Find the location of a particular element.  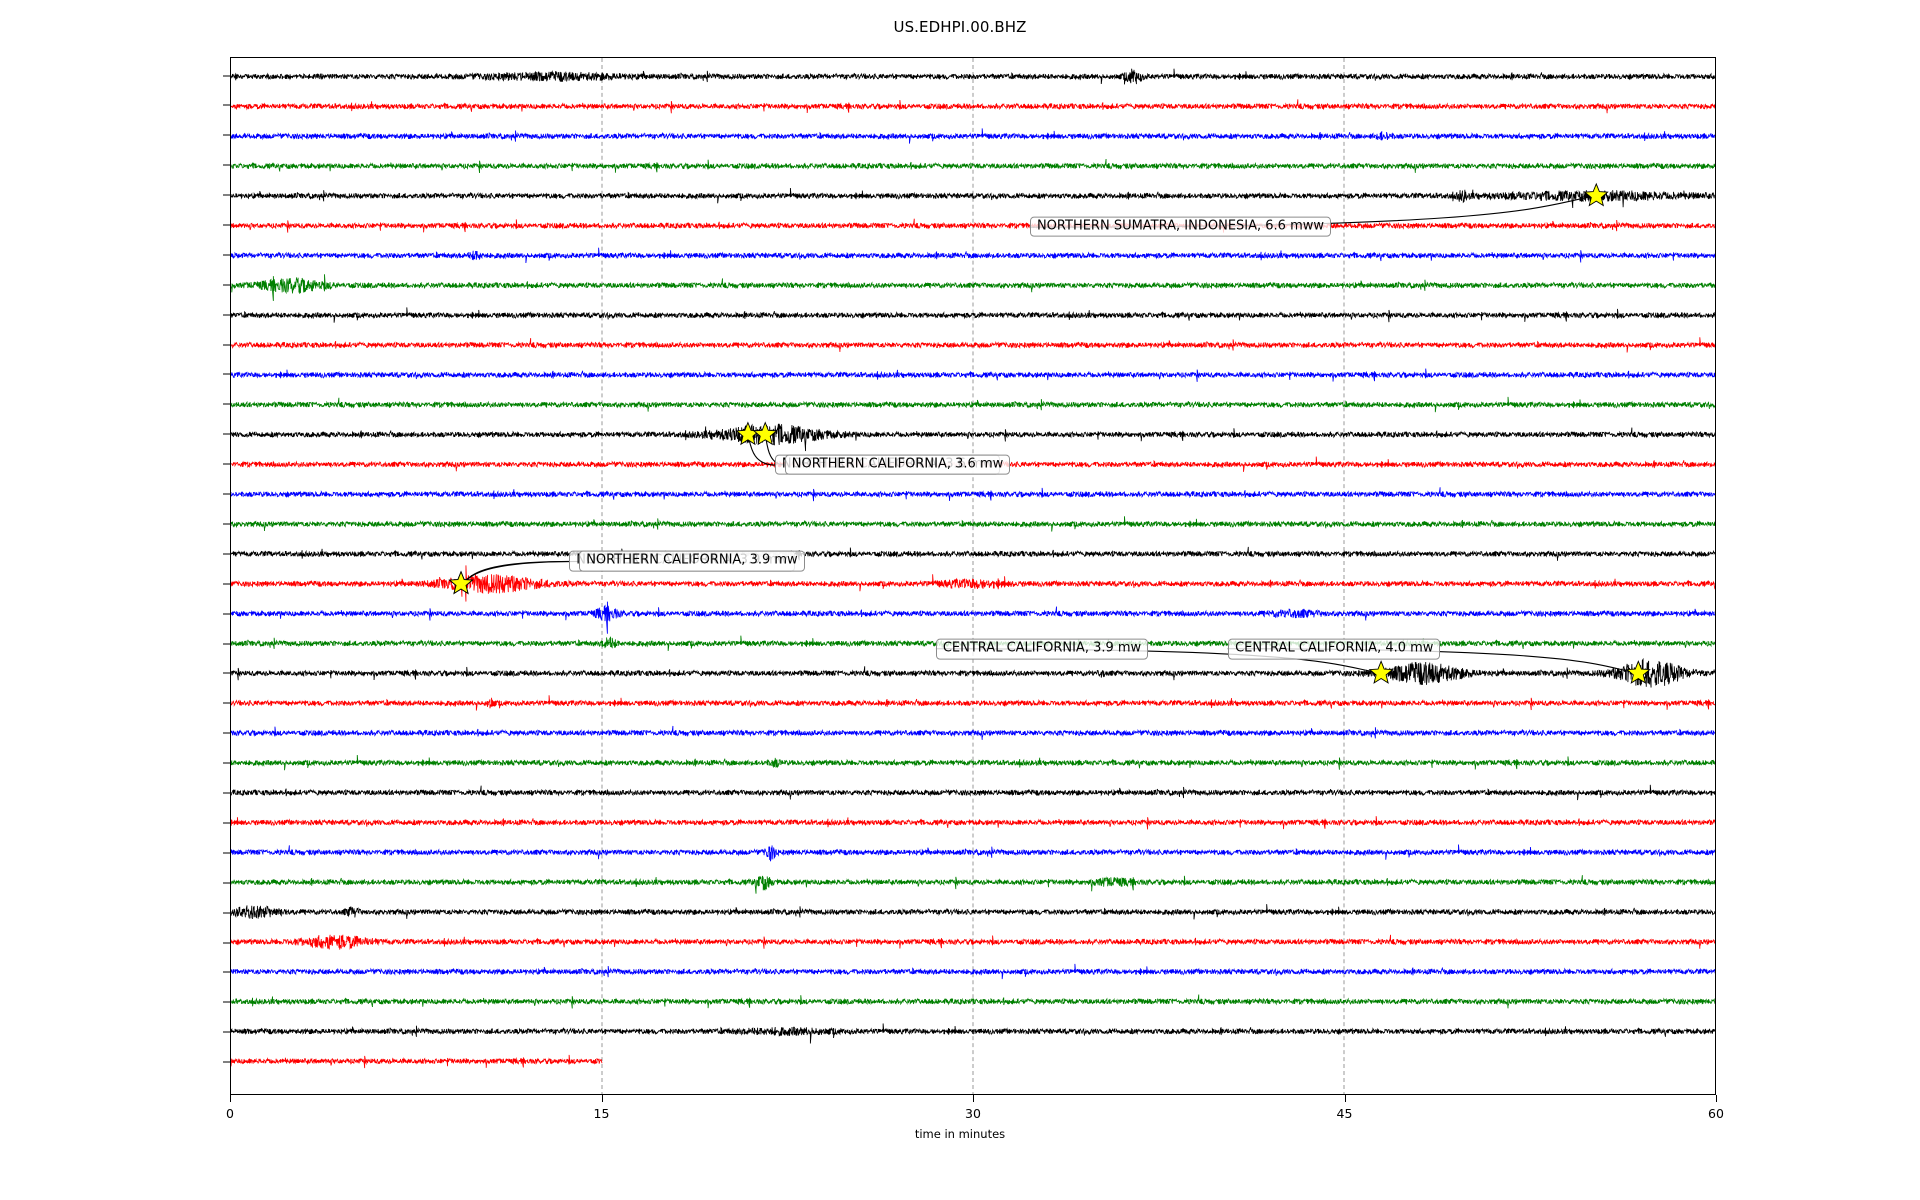

x-axis-tick-label: 45 is located at coordinates (1344, 1113).